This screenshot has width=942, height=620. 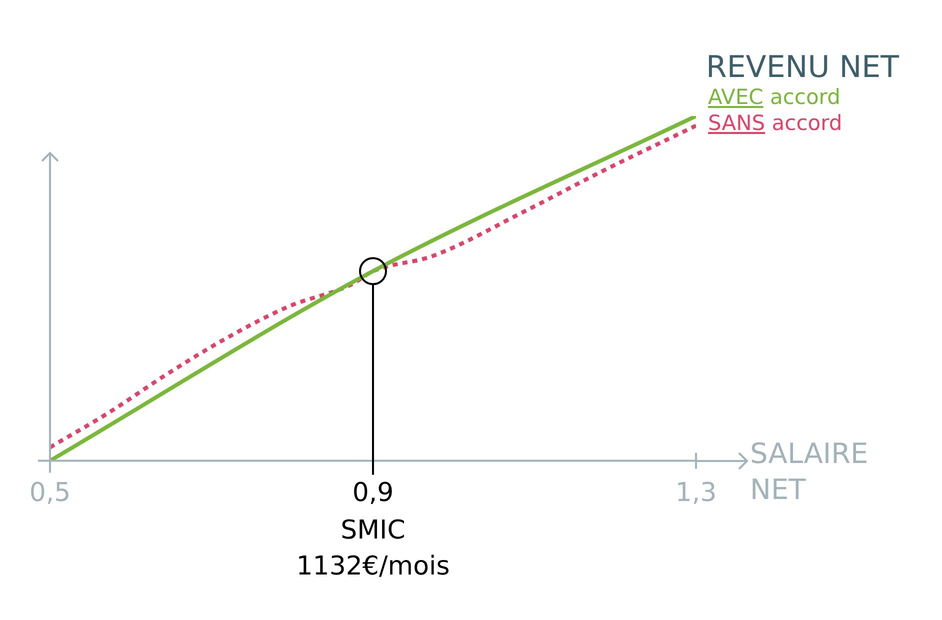 I want to click on series-label: SANS accord, so click(x=775, y=123).